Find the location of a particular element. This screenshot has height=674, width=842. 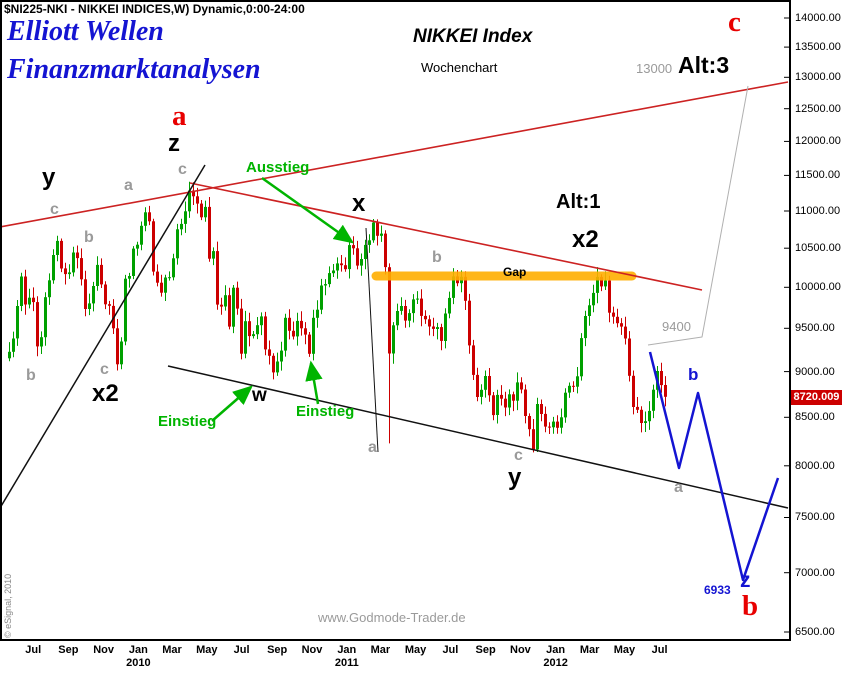

y-axis-label: 7500.00 is located at coordinates (815, 517).